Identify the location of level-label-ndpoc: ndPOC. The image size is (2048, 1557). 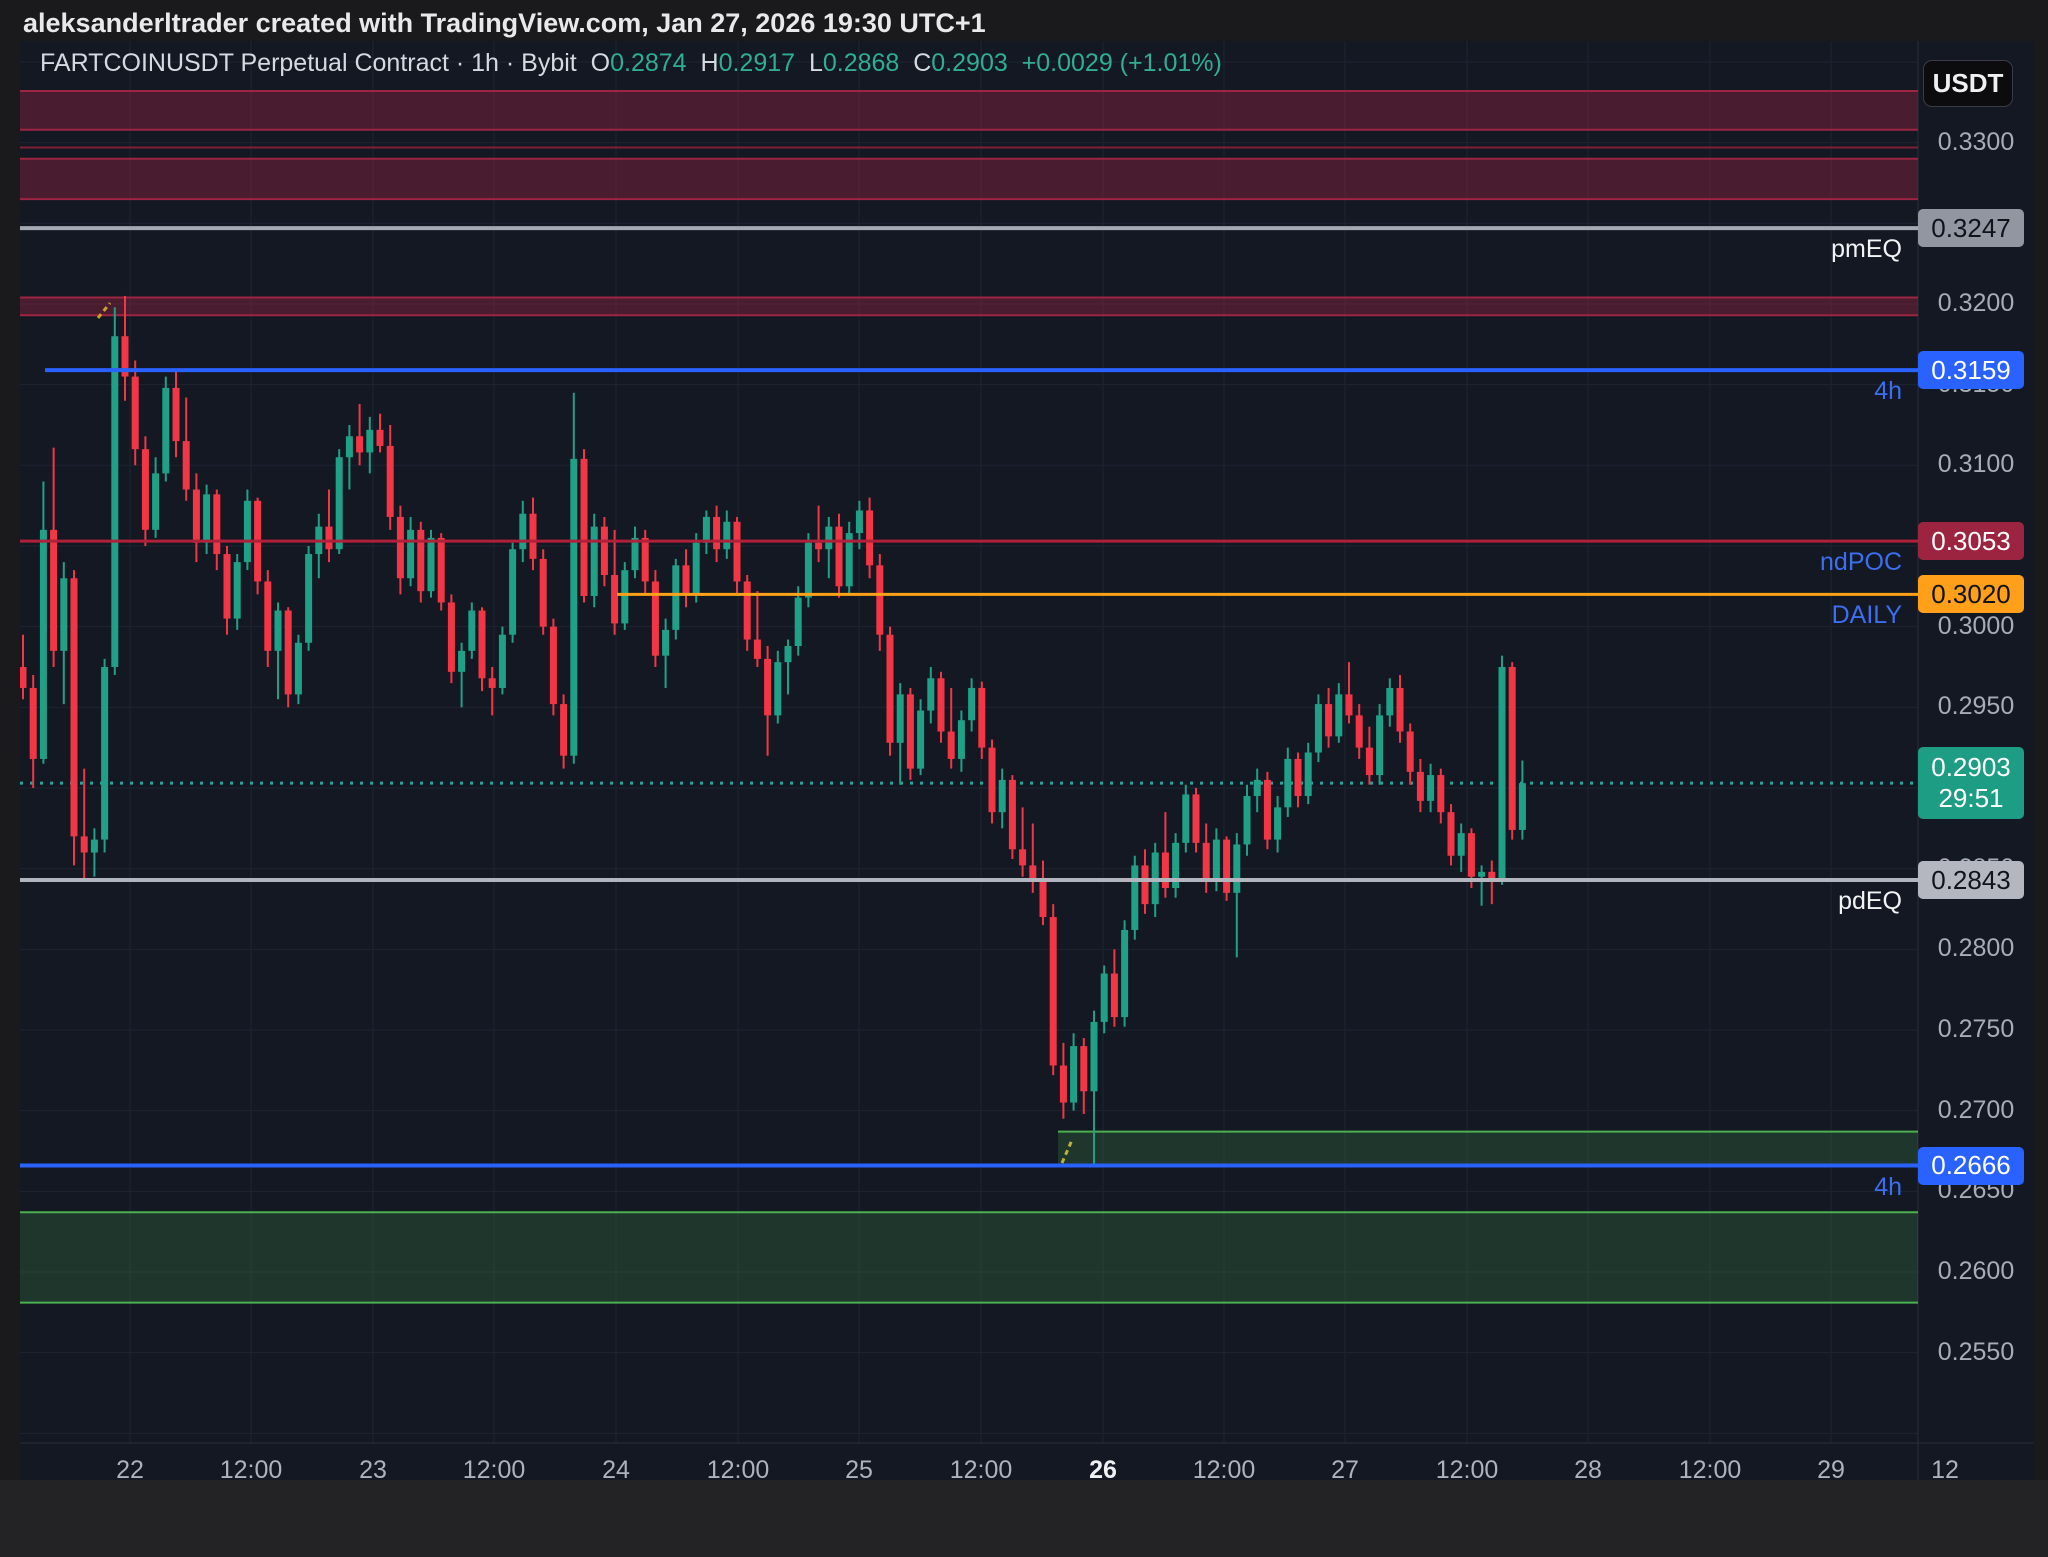
(1861, 562).